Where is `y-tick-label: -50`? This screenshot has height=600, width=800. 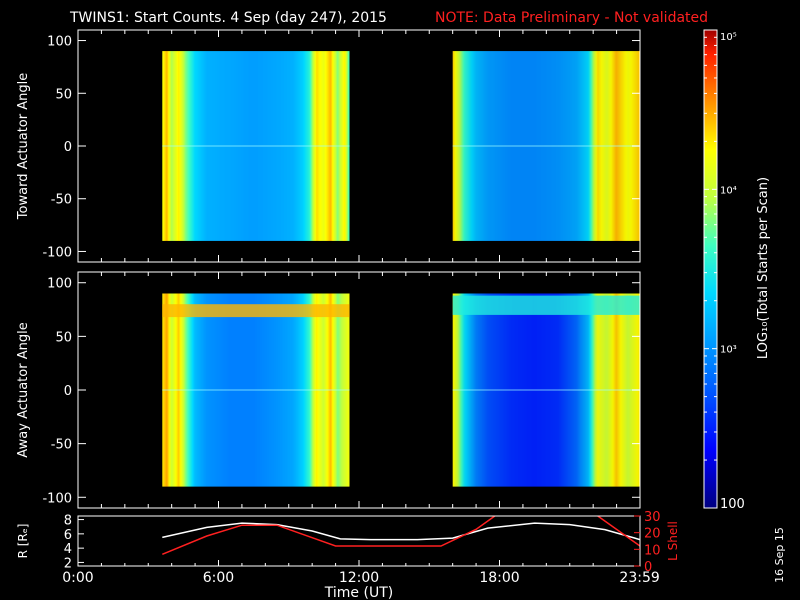
y-tick-label: -50 is located at coordinates (61, 200).